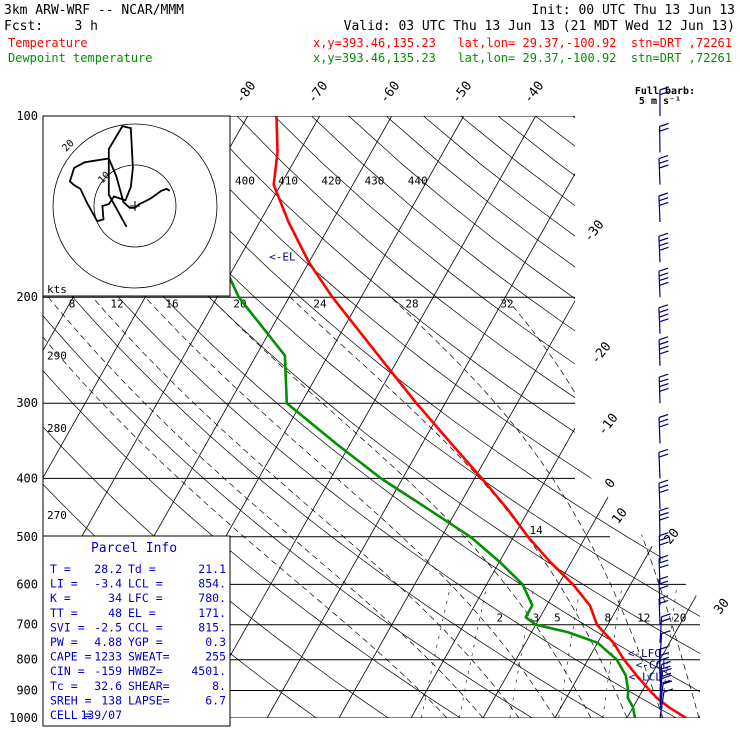  Describe the element at coordinates (108, 686) in the screenshot. I see `parcel-info-cell: 32.6` at that location.